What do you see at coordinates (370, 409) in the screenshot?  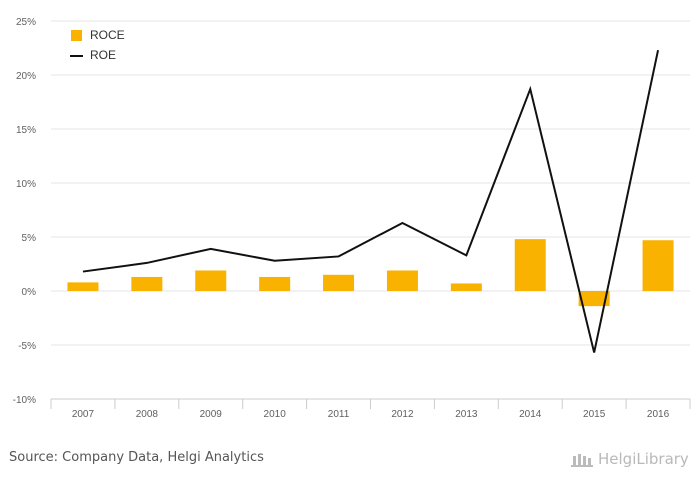 I see `x-axis: 2007 2008 2009 2010 2011 2012 2013 2014 2015 2016` at bounding box center [370, 409].